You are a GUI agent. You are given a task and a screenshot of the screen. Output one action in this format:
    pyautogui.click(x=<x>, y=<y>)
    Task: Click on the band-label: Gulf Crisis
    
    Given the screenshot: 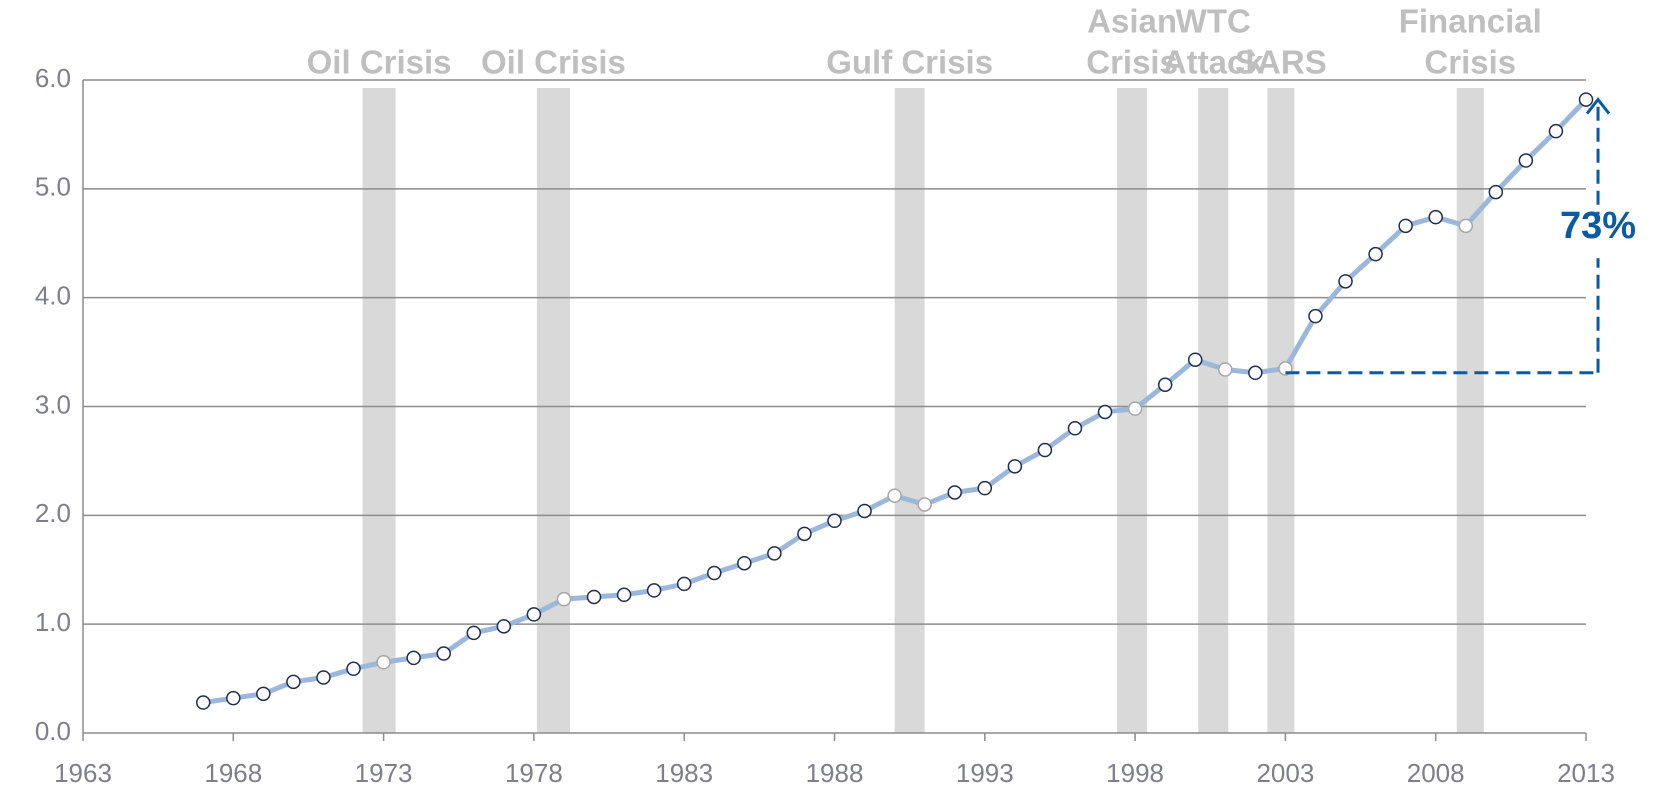 What is the action you would take?
    pyautogui.click(x=909, y=62)
    